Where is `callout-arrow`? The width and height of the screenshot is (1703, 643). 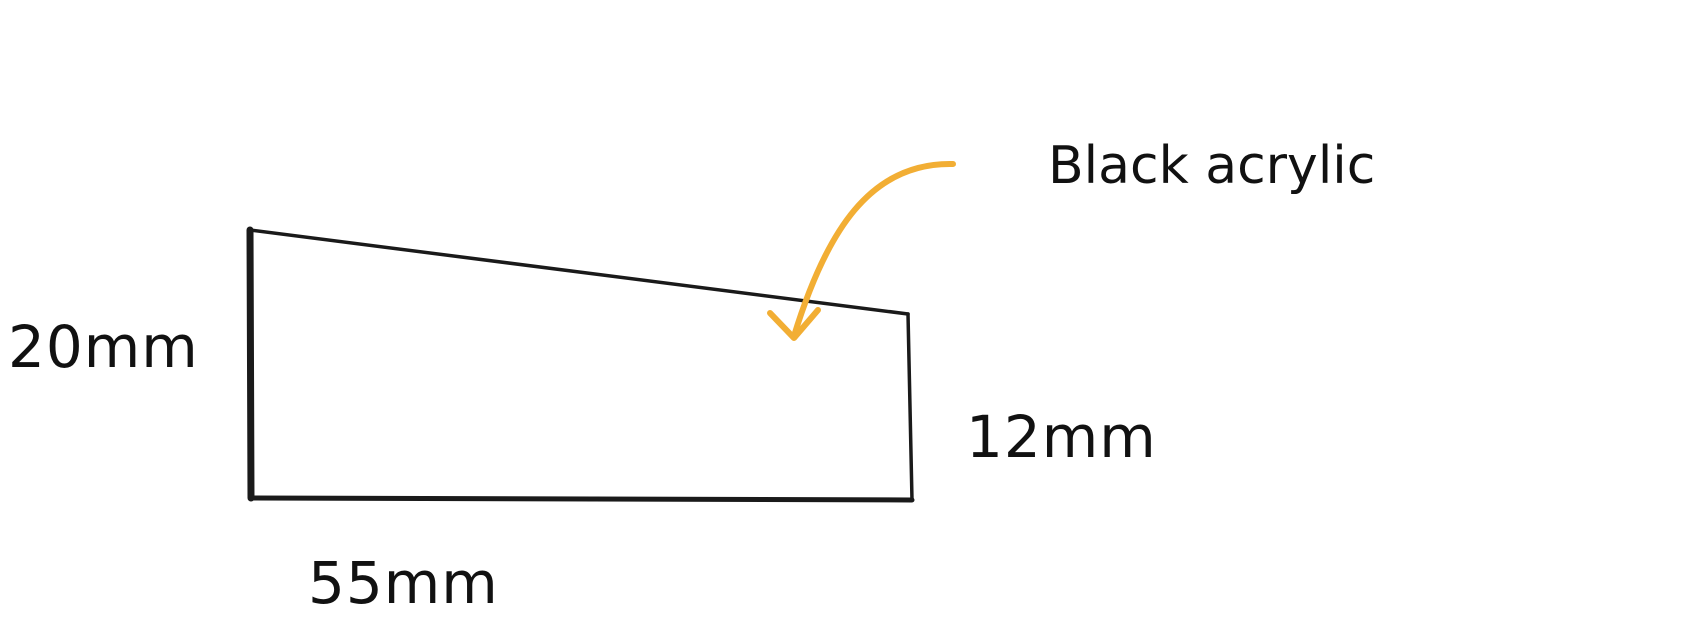 callout-arrow is located at coordinates (861, 250).